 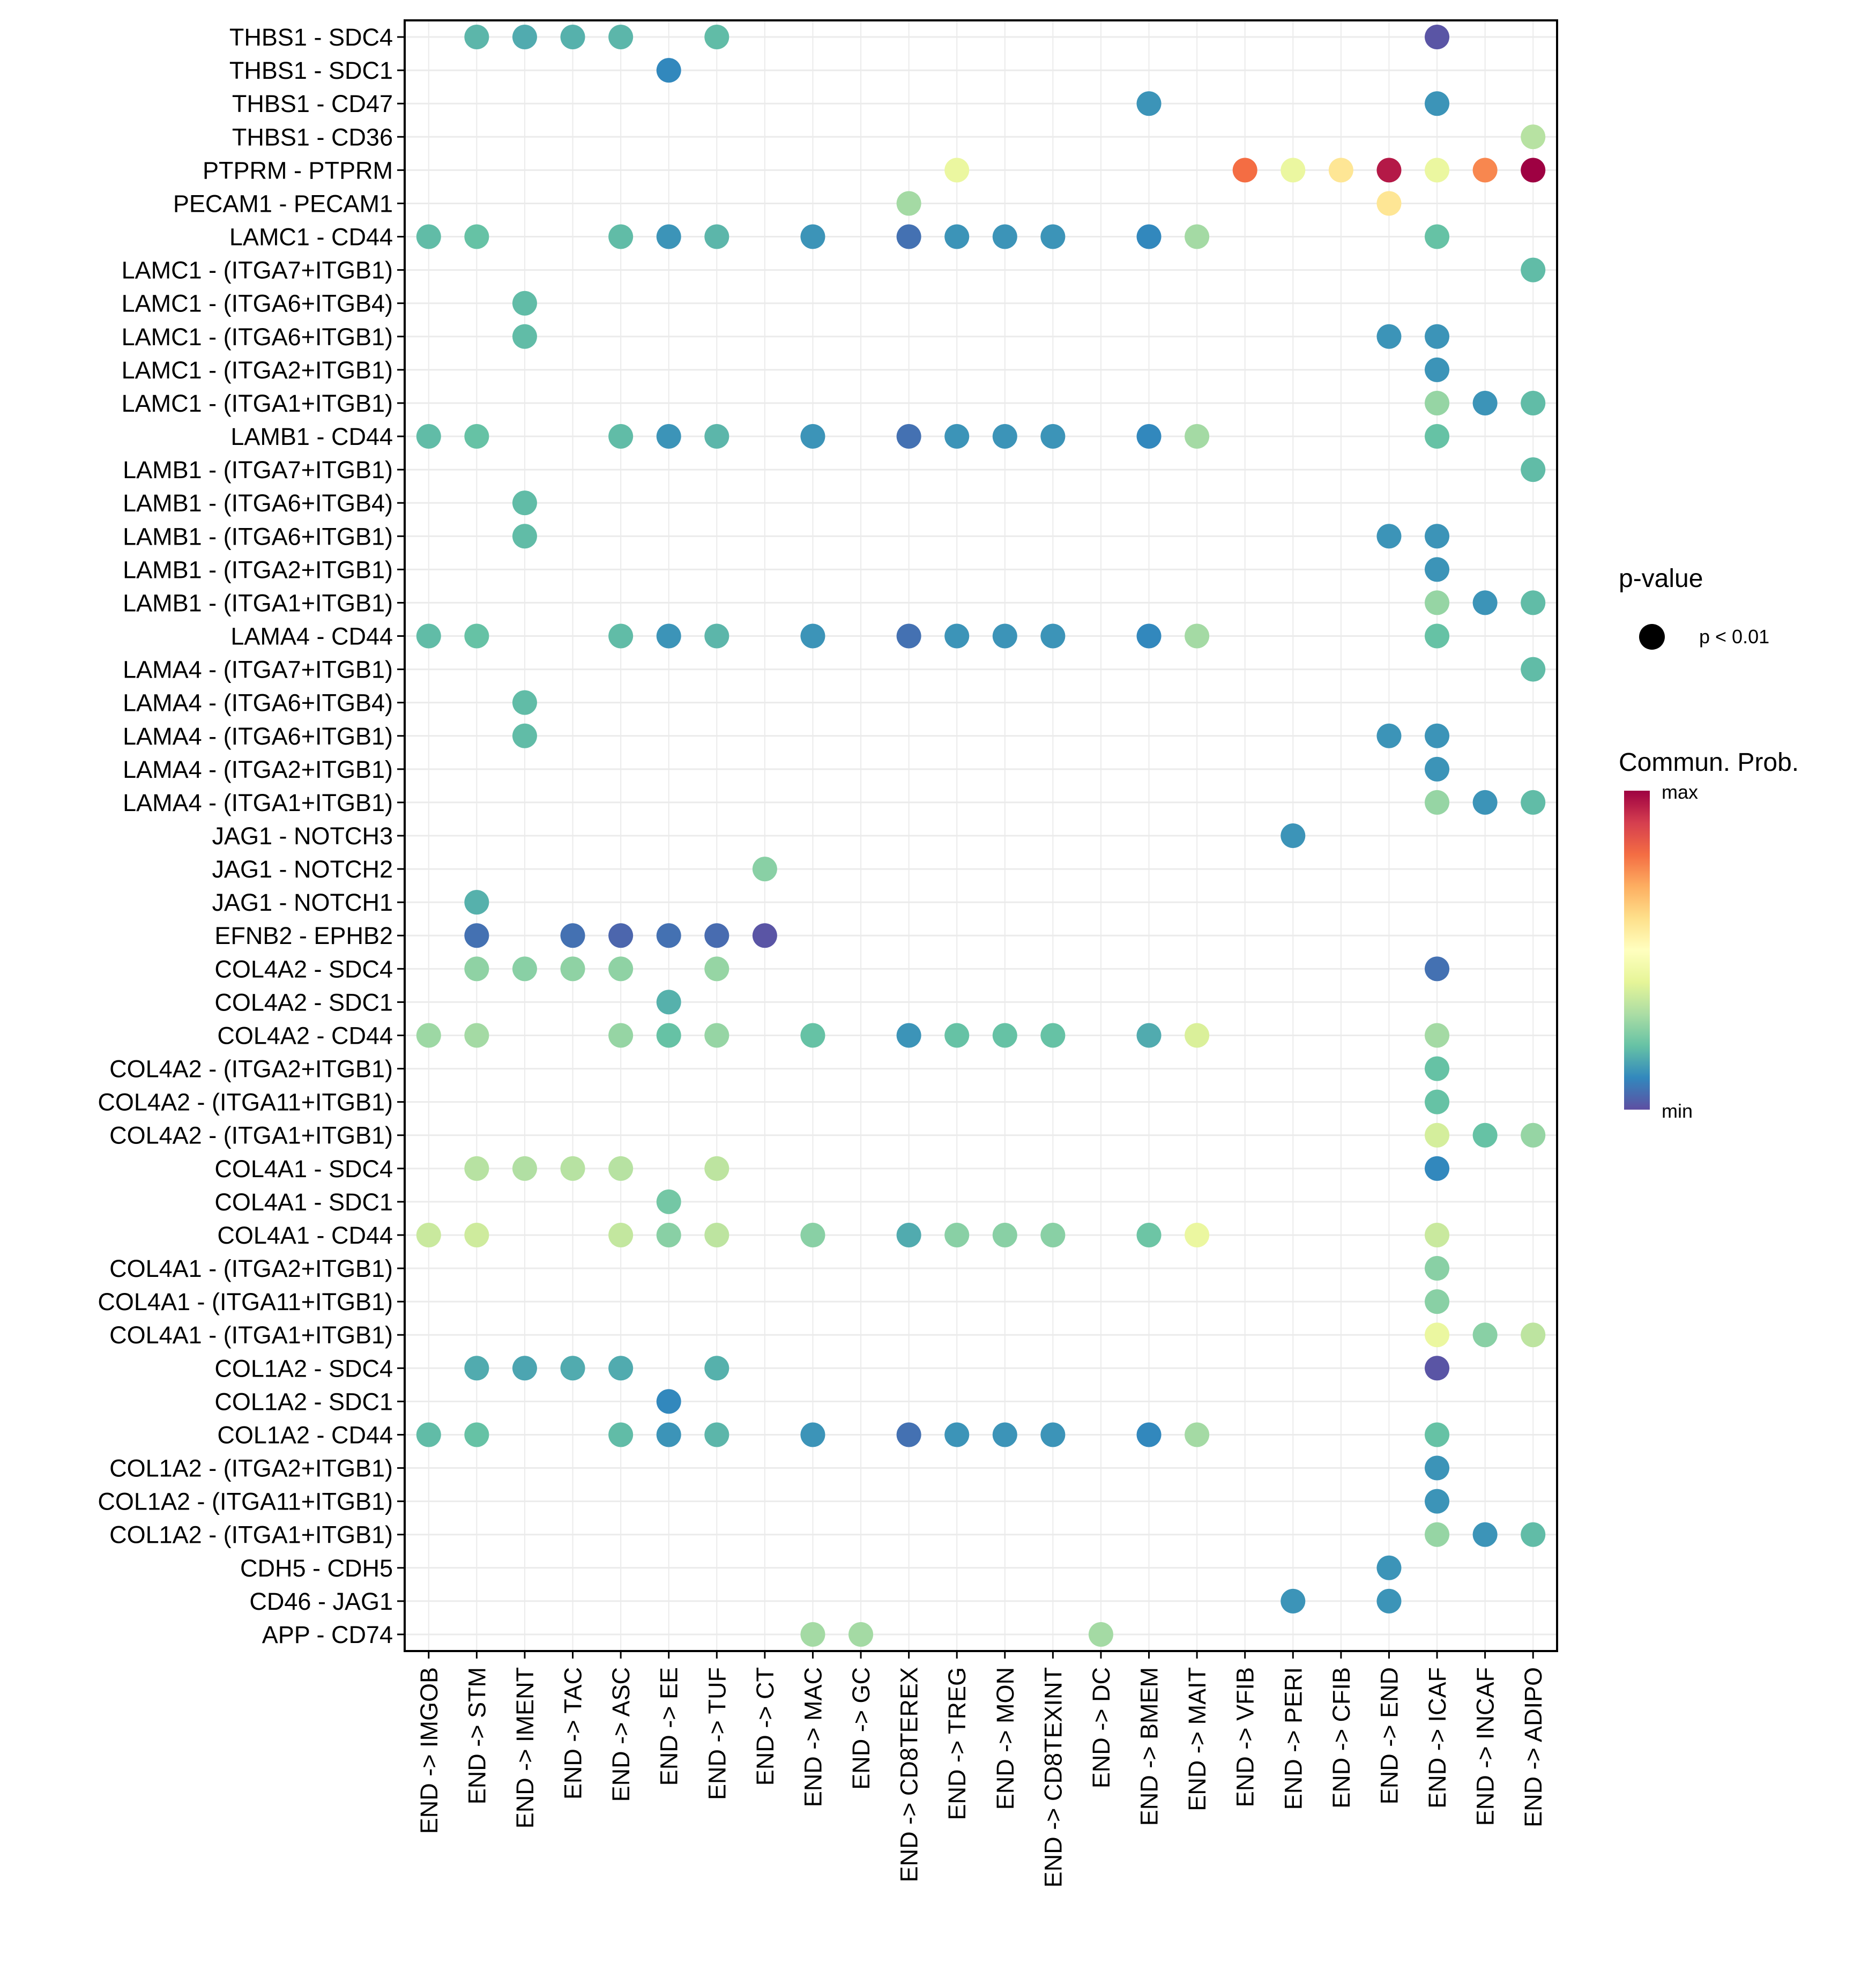 What do you see at coordinates (305, 1235) in the screenshot?
I see `y-tick-label: COL4A1 - CD44` at bounding box center [305, 1235].